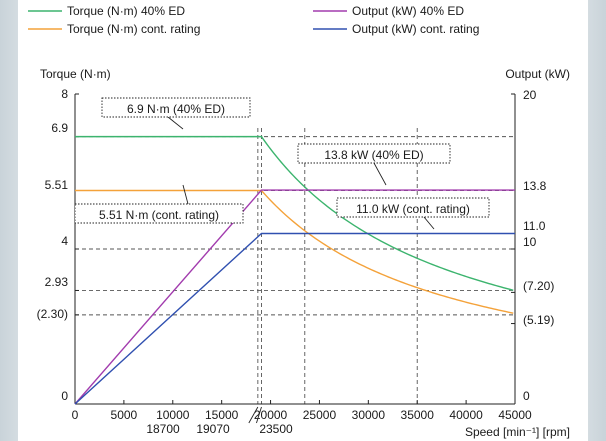 The image size is (606, 441). Describe the element at coordinates (173, 415) in the screenshot. I see `x-tick-label-10000: 10000` at that location.